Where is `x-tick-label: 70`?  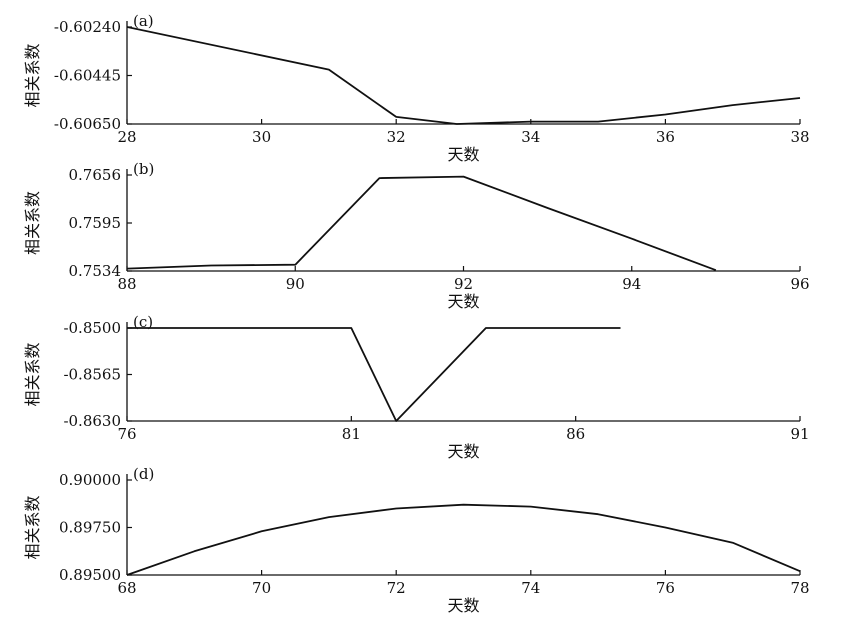
x-tick-label: 70 is located at coordinates (261, 588).